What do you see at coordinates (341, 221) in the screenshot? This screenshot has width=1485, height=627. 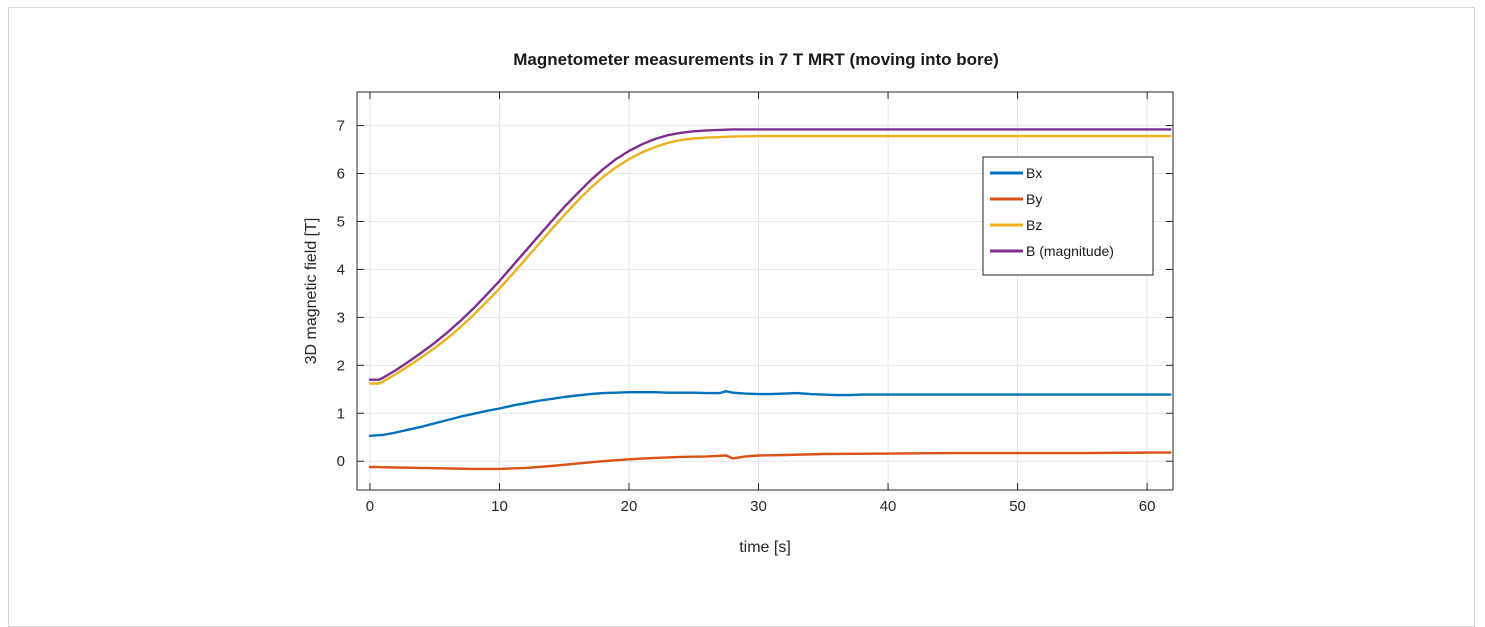 I see `y-tick-label: 5` at bounding box center [341, 221].